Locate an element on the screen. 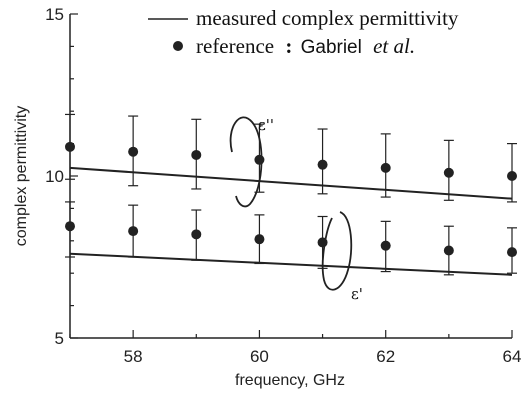 This screenshot has width=524, height=394. annotation-eps-prime: ε' is located at coordinates (357, 294).